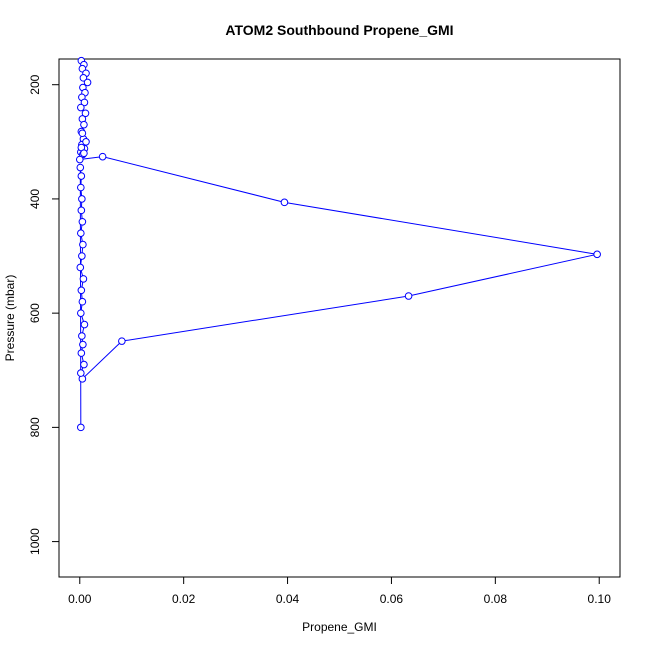 Image resolution: width=650 pixels, height=650 pixels. I want to click on y-axis-label: Pressure (mbar), so click(10, 318).